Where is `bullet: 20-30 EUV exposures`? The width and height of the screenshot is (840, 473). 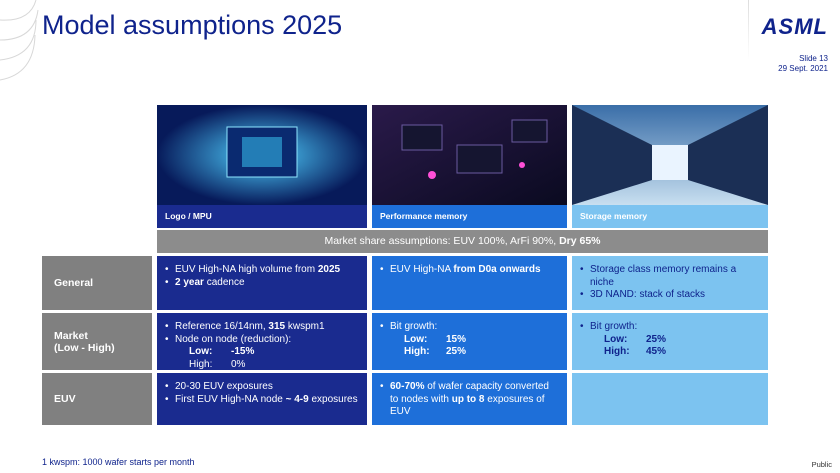
bullet: 20-30 EUV exposures is located at coordinates (262, 387).